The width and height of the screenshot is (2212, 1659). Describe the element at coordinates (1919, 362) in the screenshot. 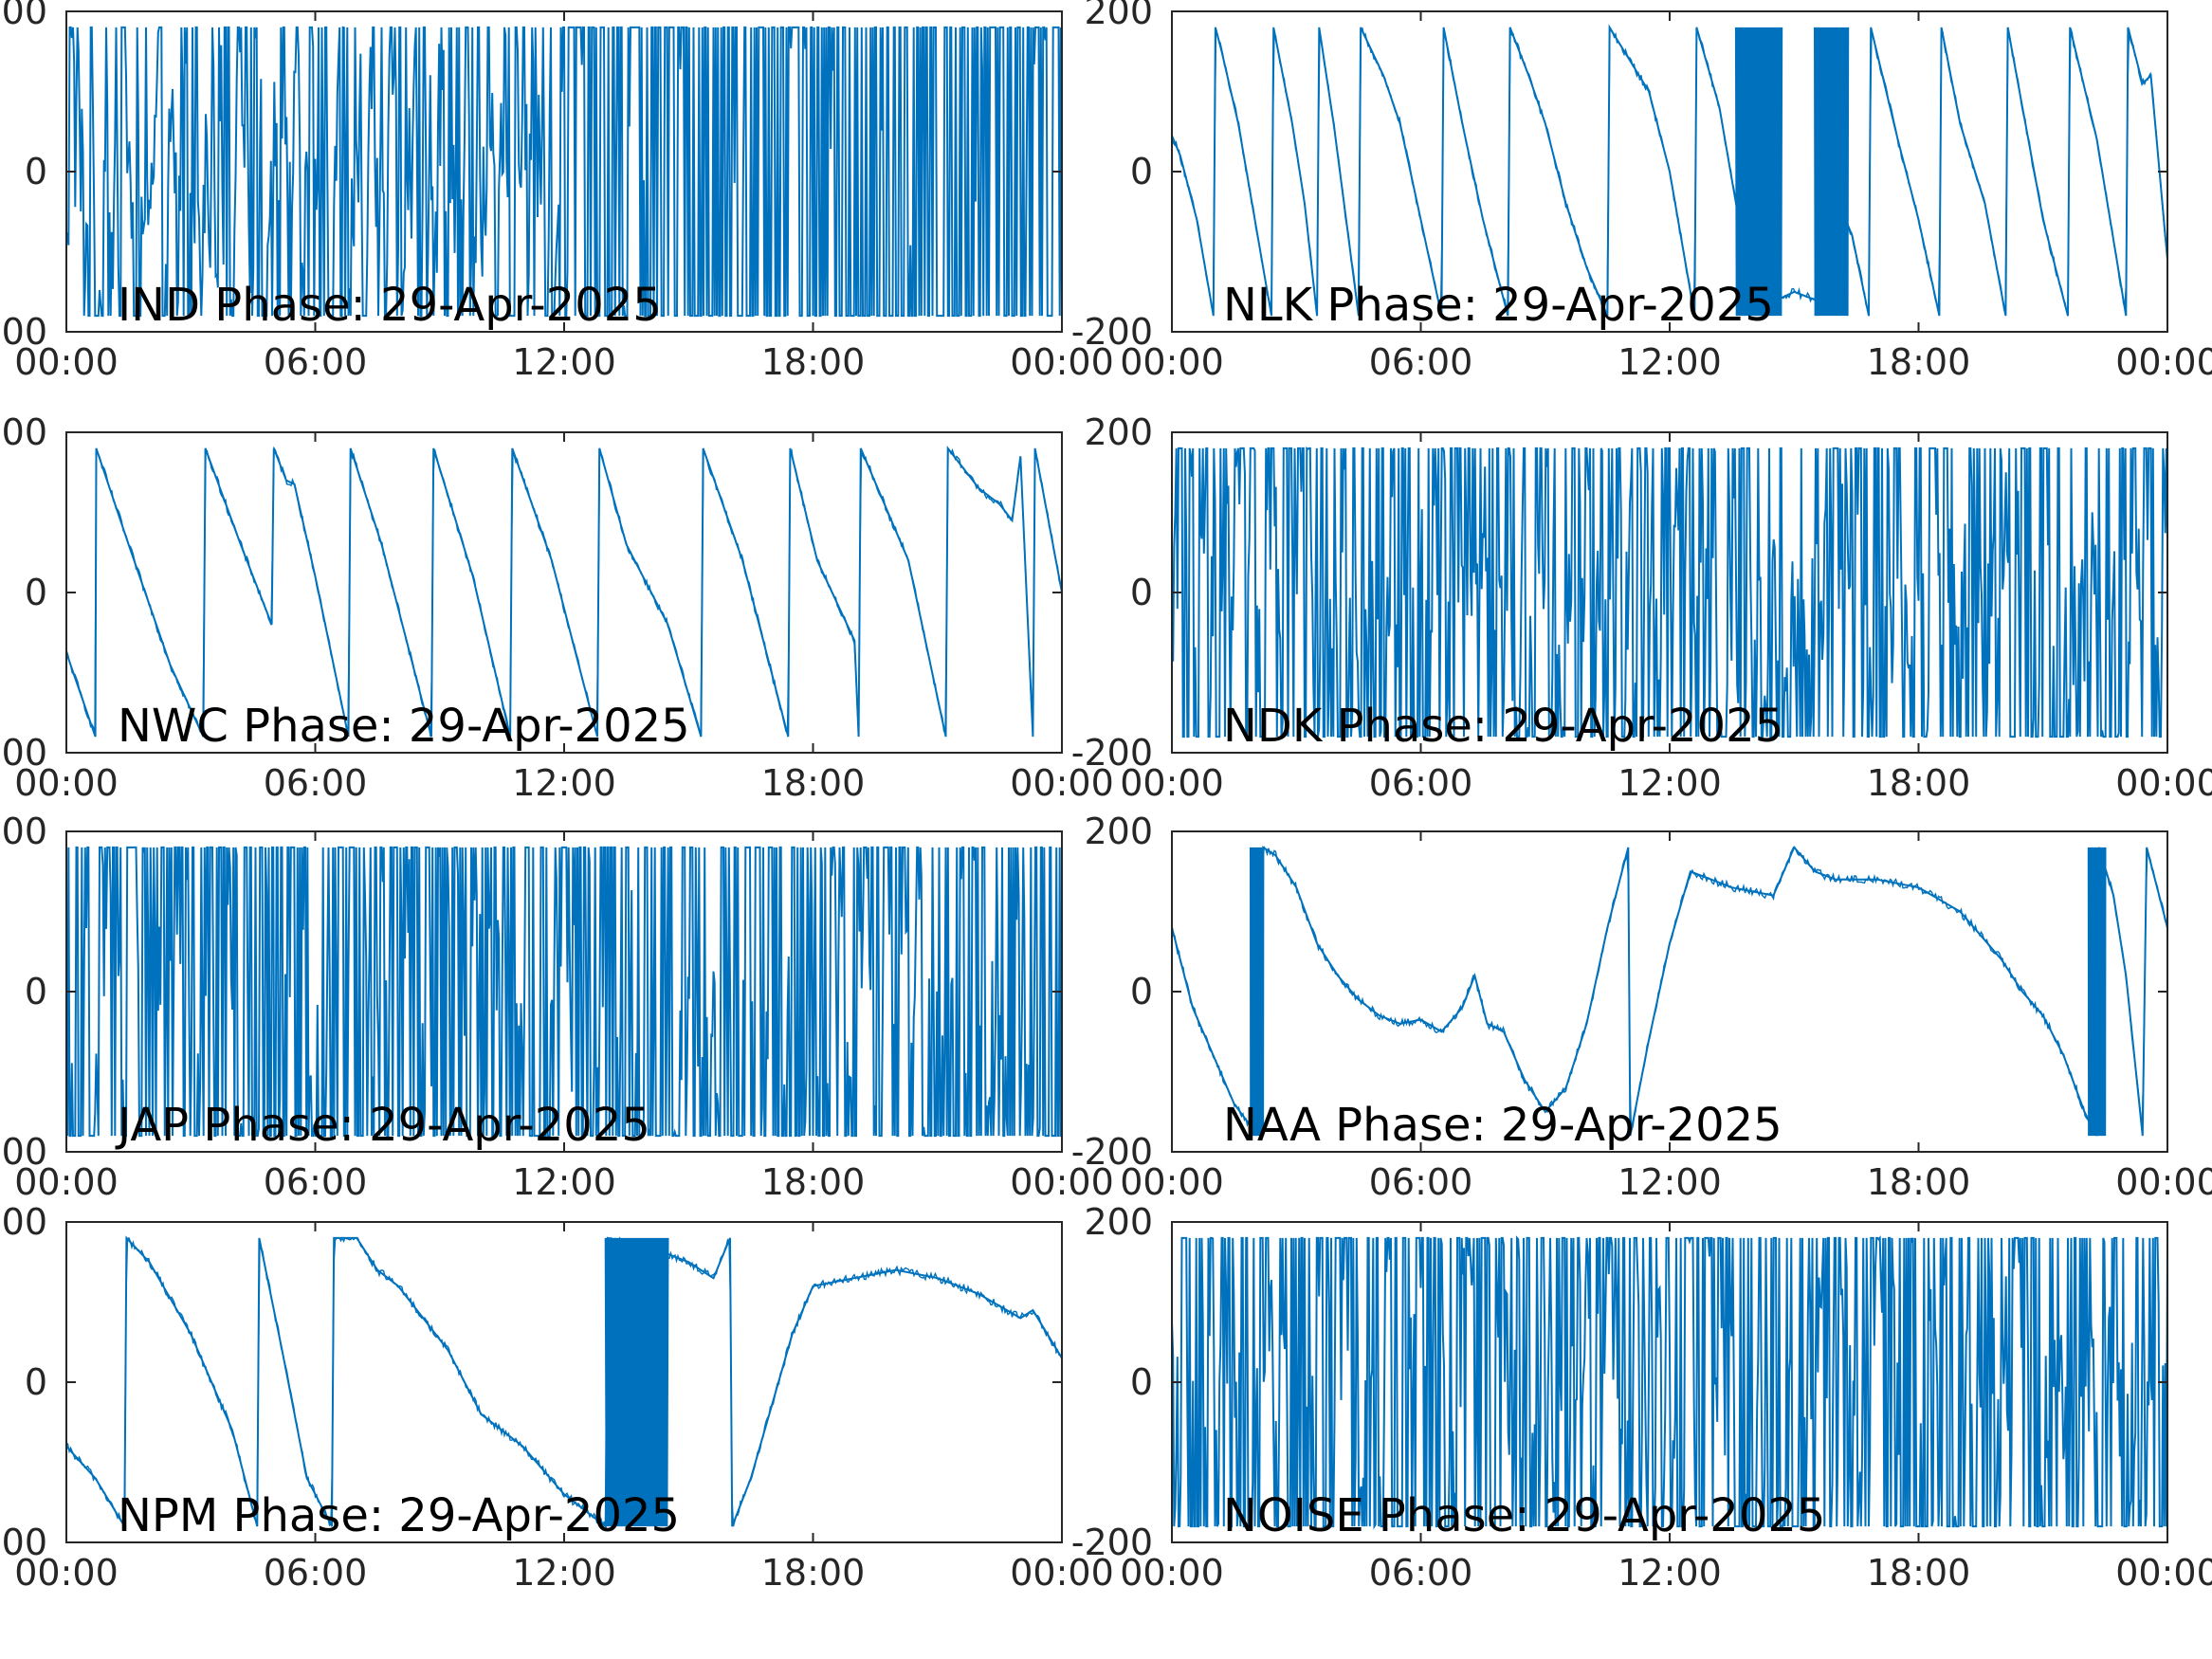

I see `x-tick-label-1-3: 18:00` at that location.